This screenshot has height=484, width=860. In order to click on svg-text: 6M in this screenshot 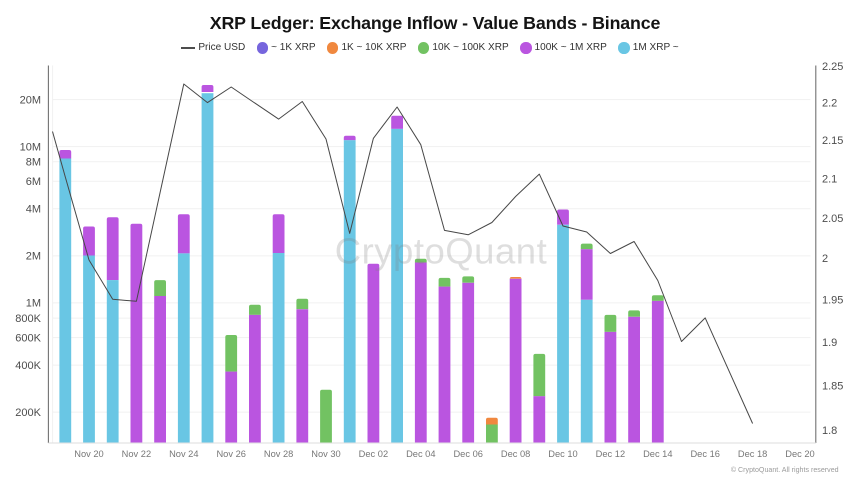, I will do `click(33, 182)`.